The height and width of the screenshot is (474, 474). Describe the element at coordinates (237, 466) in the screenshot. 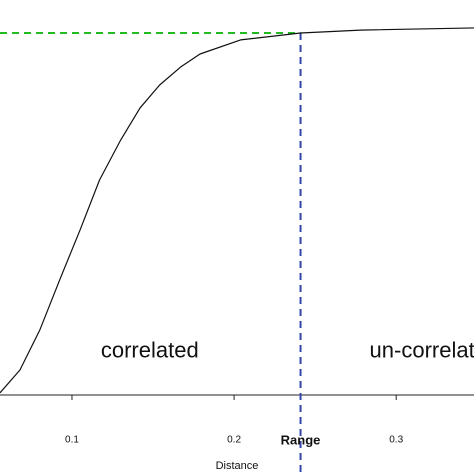

I see `x-axis-label: Distance` at that location.